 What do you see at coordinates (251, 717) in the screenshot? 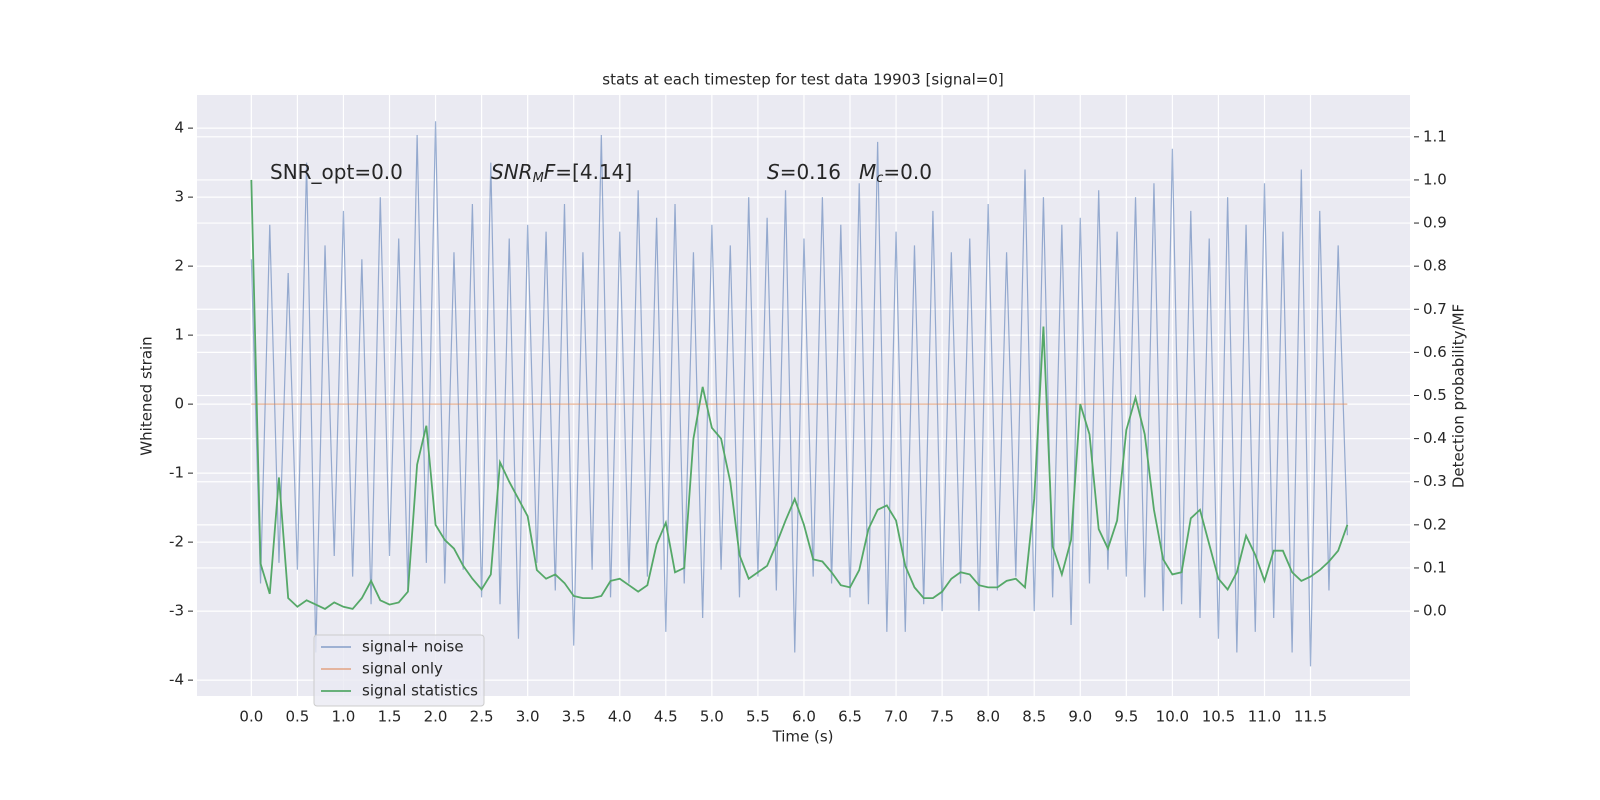
I see `x-tick-label: 0.0` at bounding box center [251, 717].